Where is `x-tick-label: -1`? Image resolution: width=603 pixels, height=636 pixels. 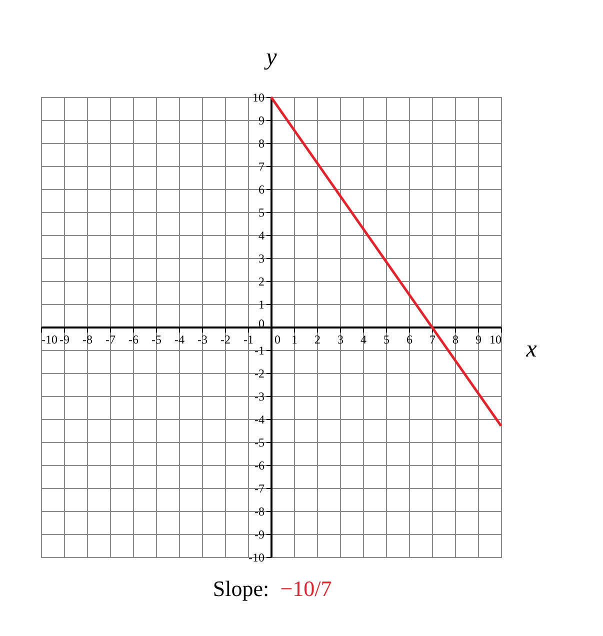 x-tick-label: -1 is located at coordinates (249, 339).